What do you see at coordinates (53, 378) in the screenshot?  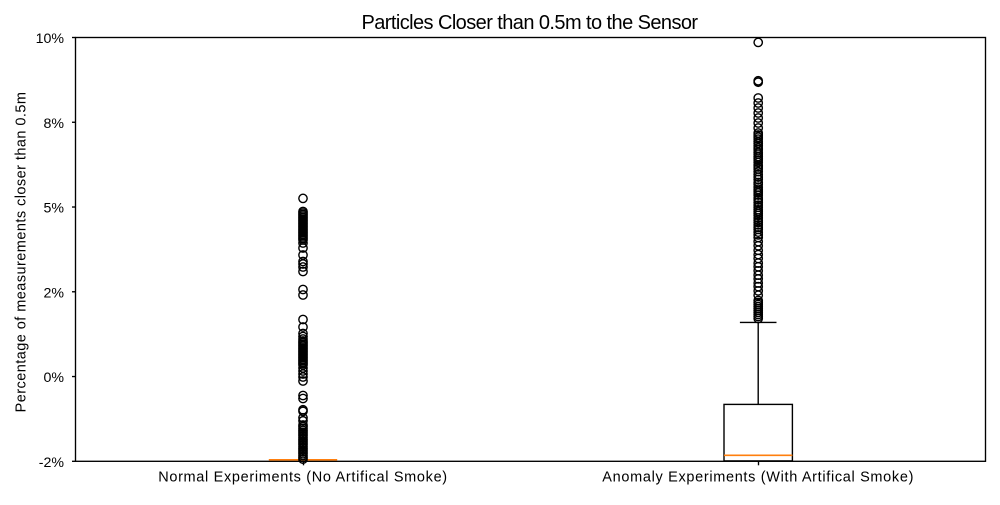 I see `svg-text: 0%` at bounding box center [53, 378].